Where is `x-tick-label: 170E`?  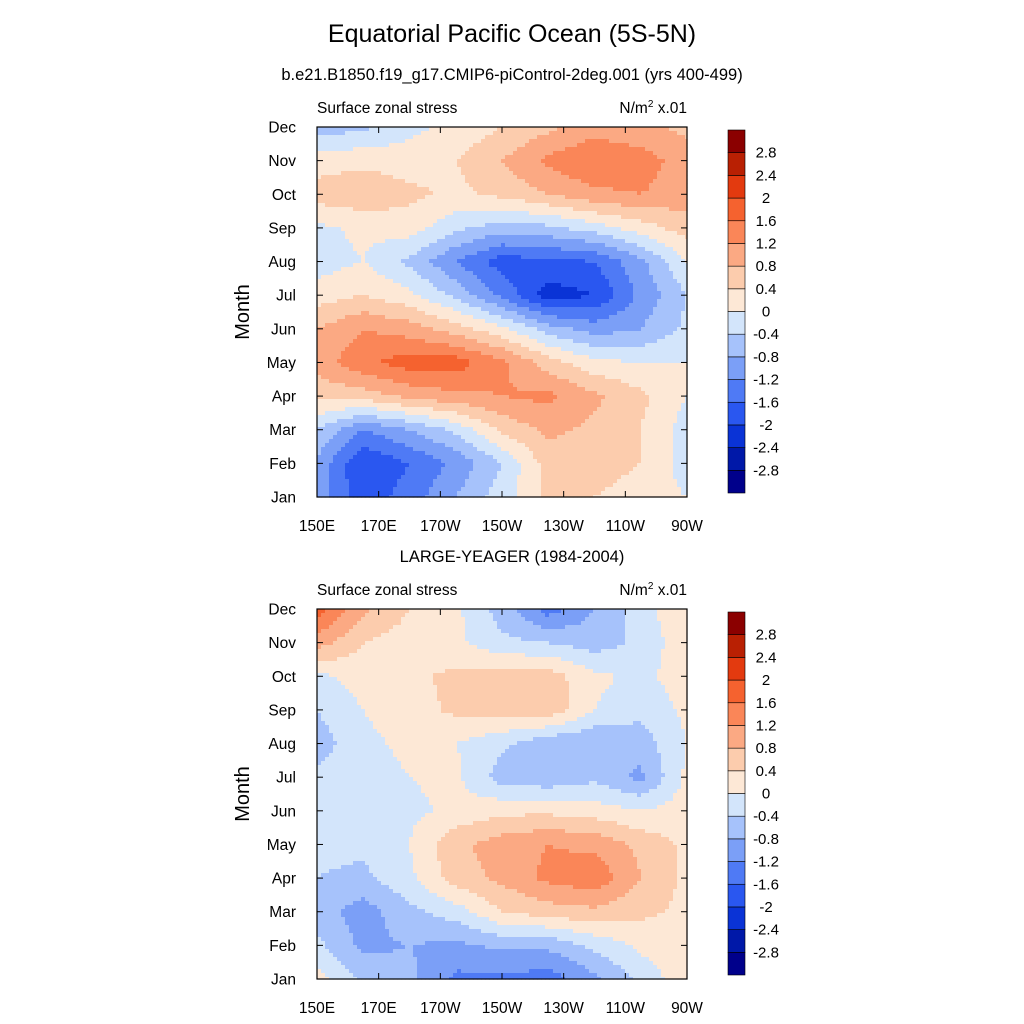
x-tick-label: 170E is located at coordinates (379, 1008).